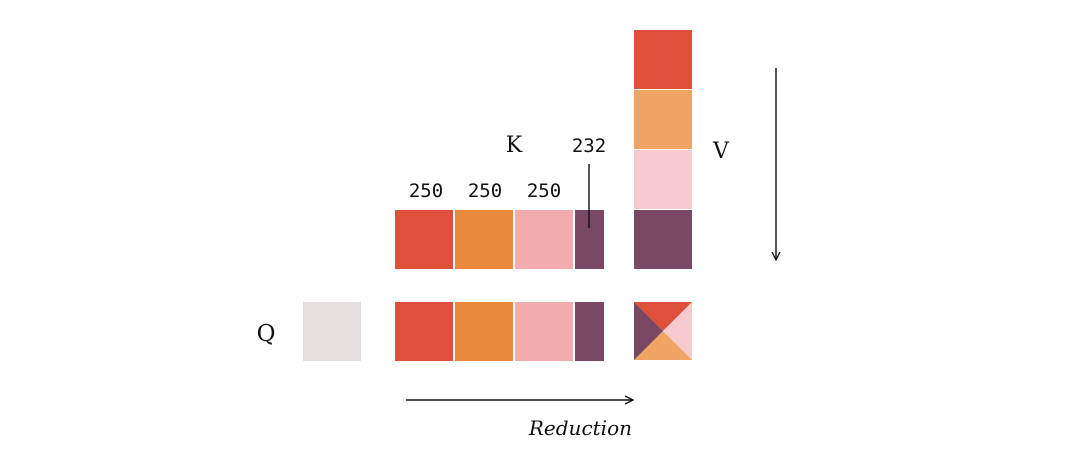 The width and height of the screenshot is (1080, 458). What do you see at coordinates (663, 345) in the screenshot?
I see `output-triangle-bottom` at bounding box center [663, 345].